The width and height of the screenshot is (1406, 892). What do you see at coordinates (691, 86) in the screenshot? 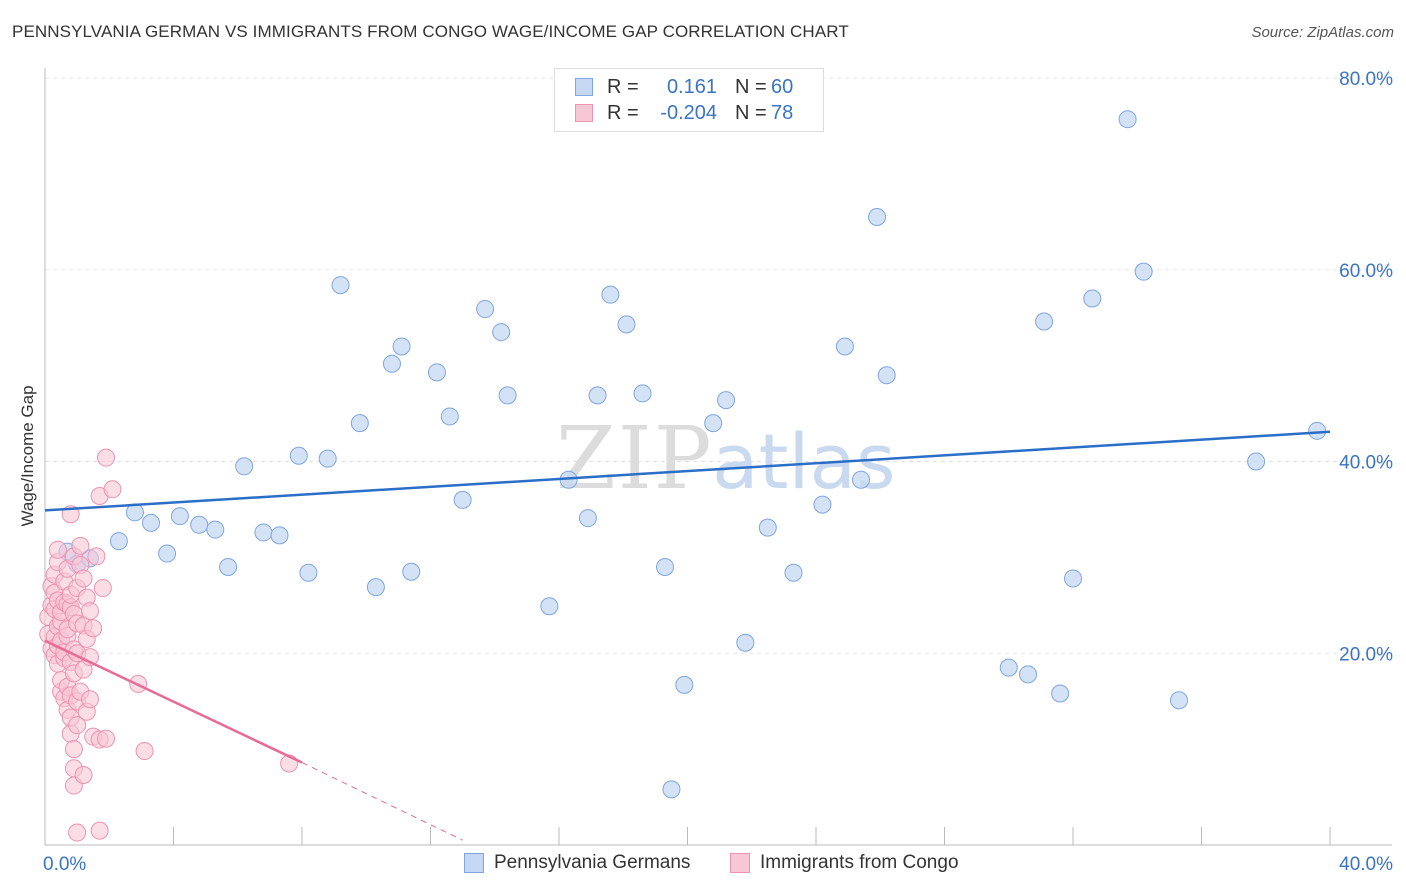
I see `legend-r-value: 0.161` at bounding box center [691, 86].